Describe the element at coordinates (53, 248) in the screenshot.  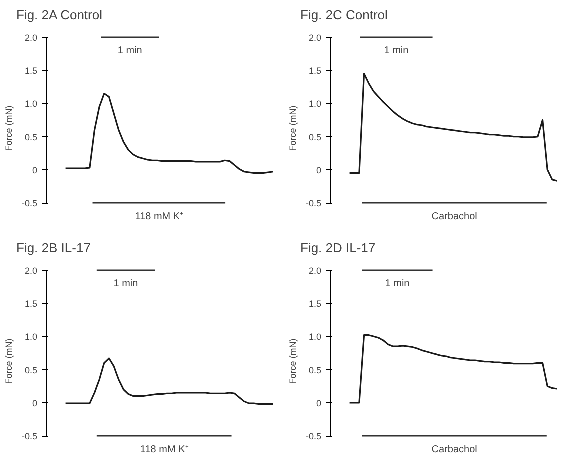
I see `chart-title: Fig. 2B IL-17` at that location.